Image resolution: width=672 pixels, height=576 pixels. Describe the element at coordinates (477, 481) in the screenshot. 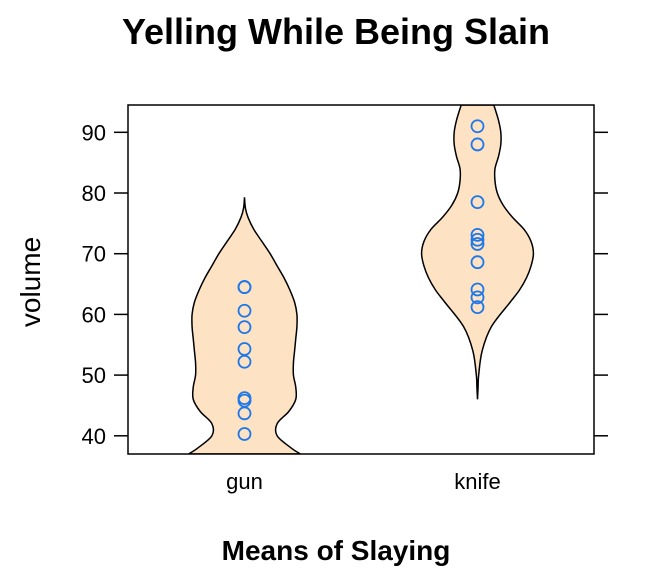

I see `x-tick-label-knife: knife` at that location.